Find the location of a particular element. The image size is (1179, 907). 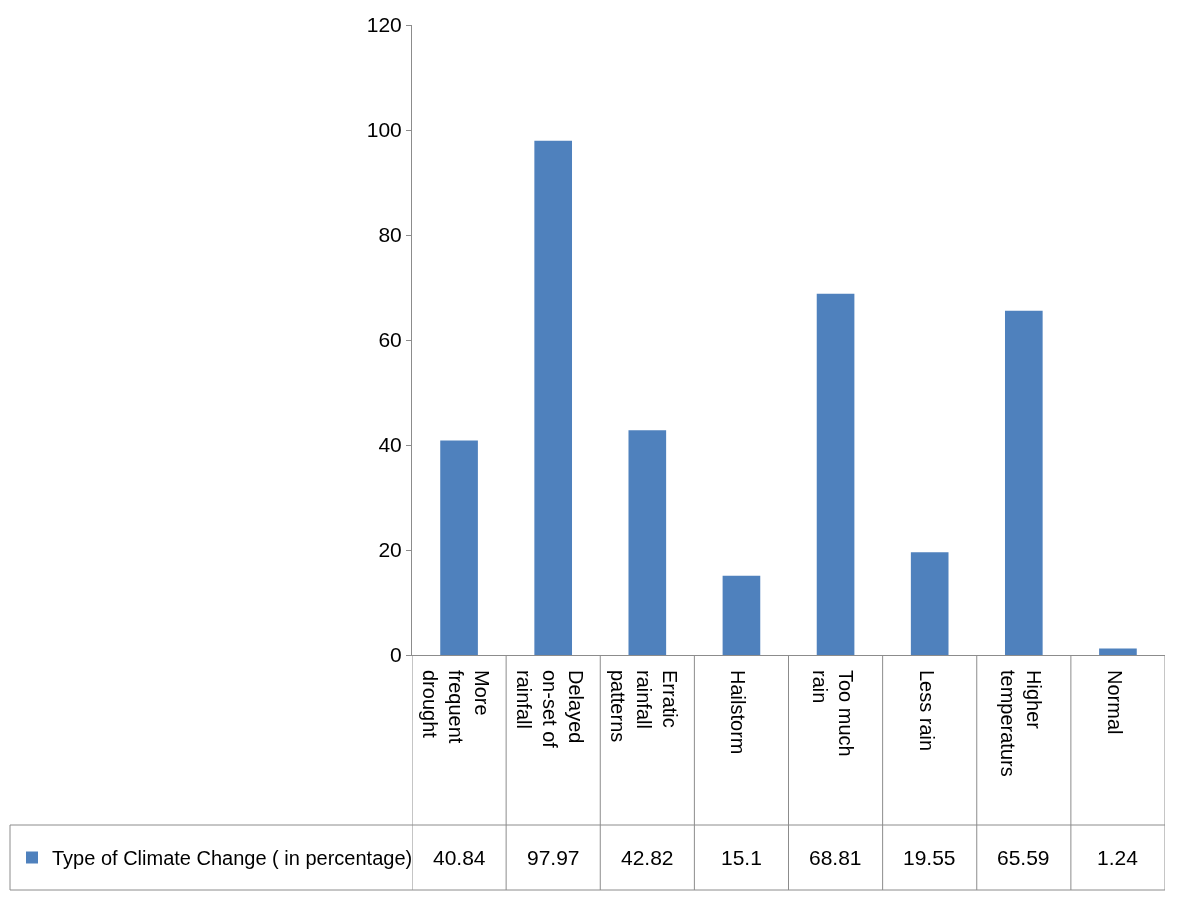

x-tick-label: More frequent drought is located at coordinates (456, 707).